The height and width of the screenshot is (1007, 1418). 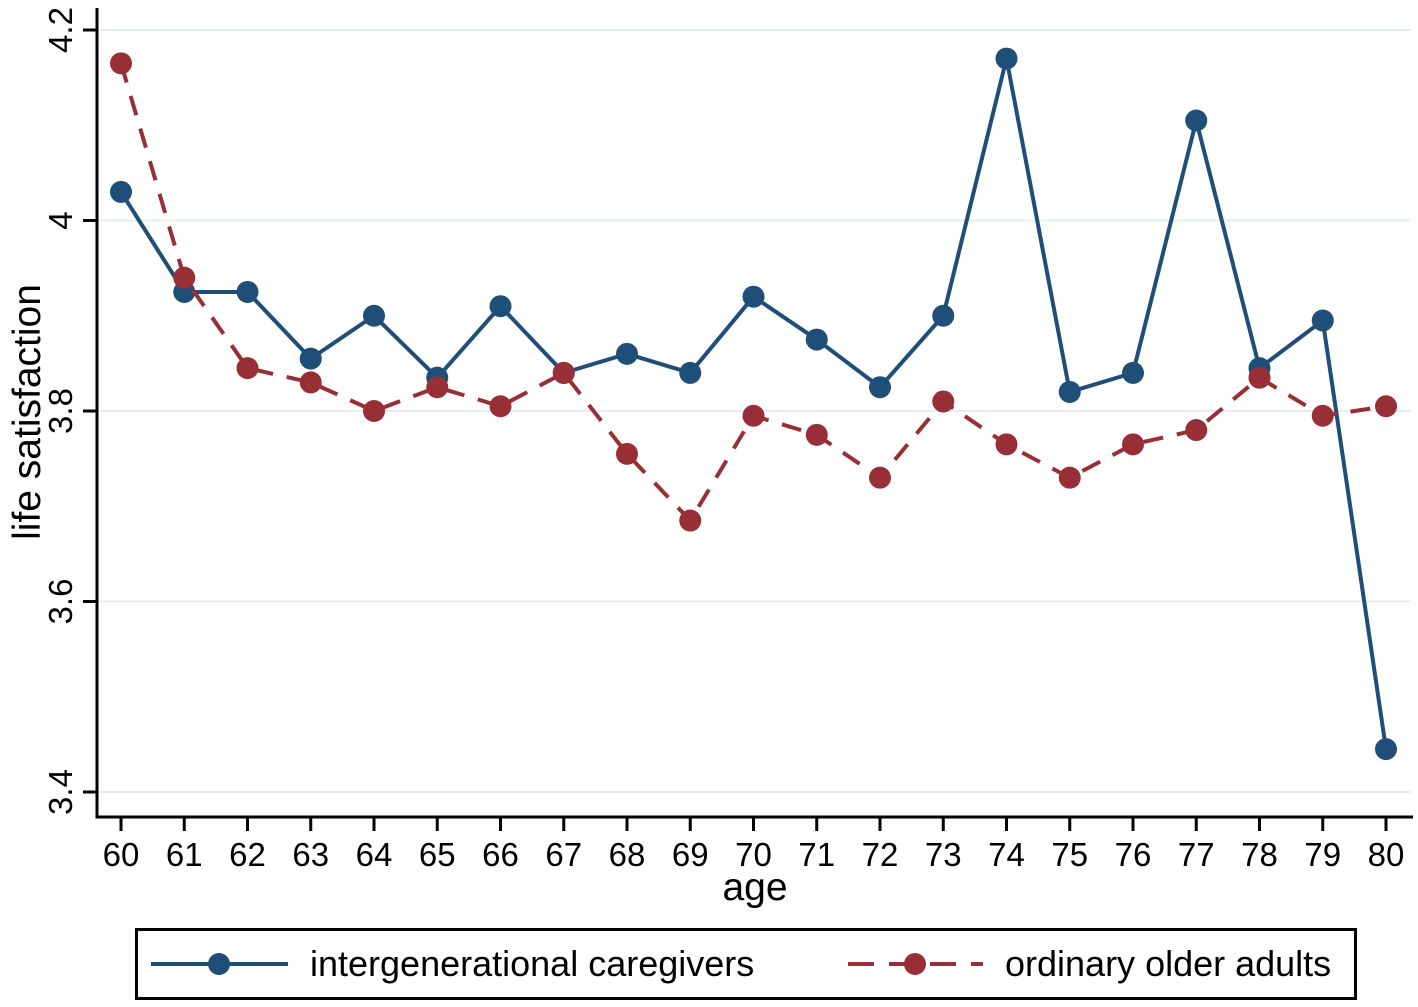 What do you see at coordinates (27, 412) in the screenshot?
I see `y-axis-title: life satisfaction` at bounding box center [27, 412].